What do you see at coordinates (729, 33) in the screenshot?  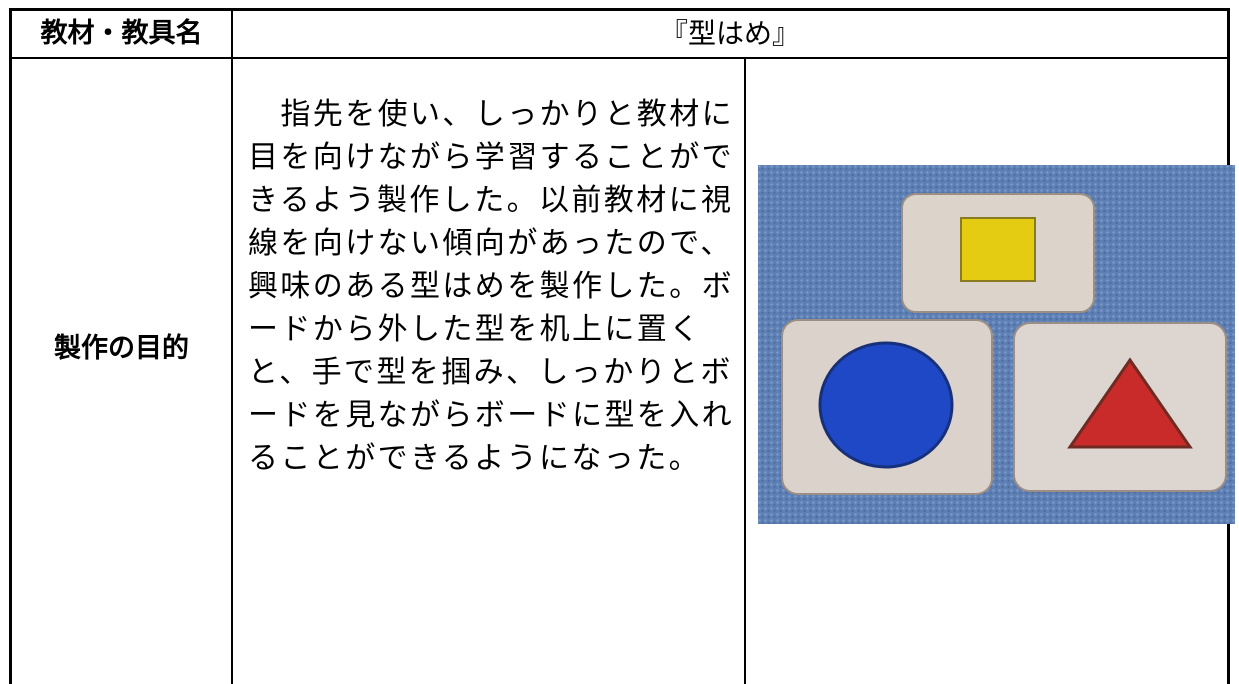 I see `header-value: 『型はめ』` at bounding box center [729, 33].